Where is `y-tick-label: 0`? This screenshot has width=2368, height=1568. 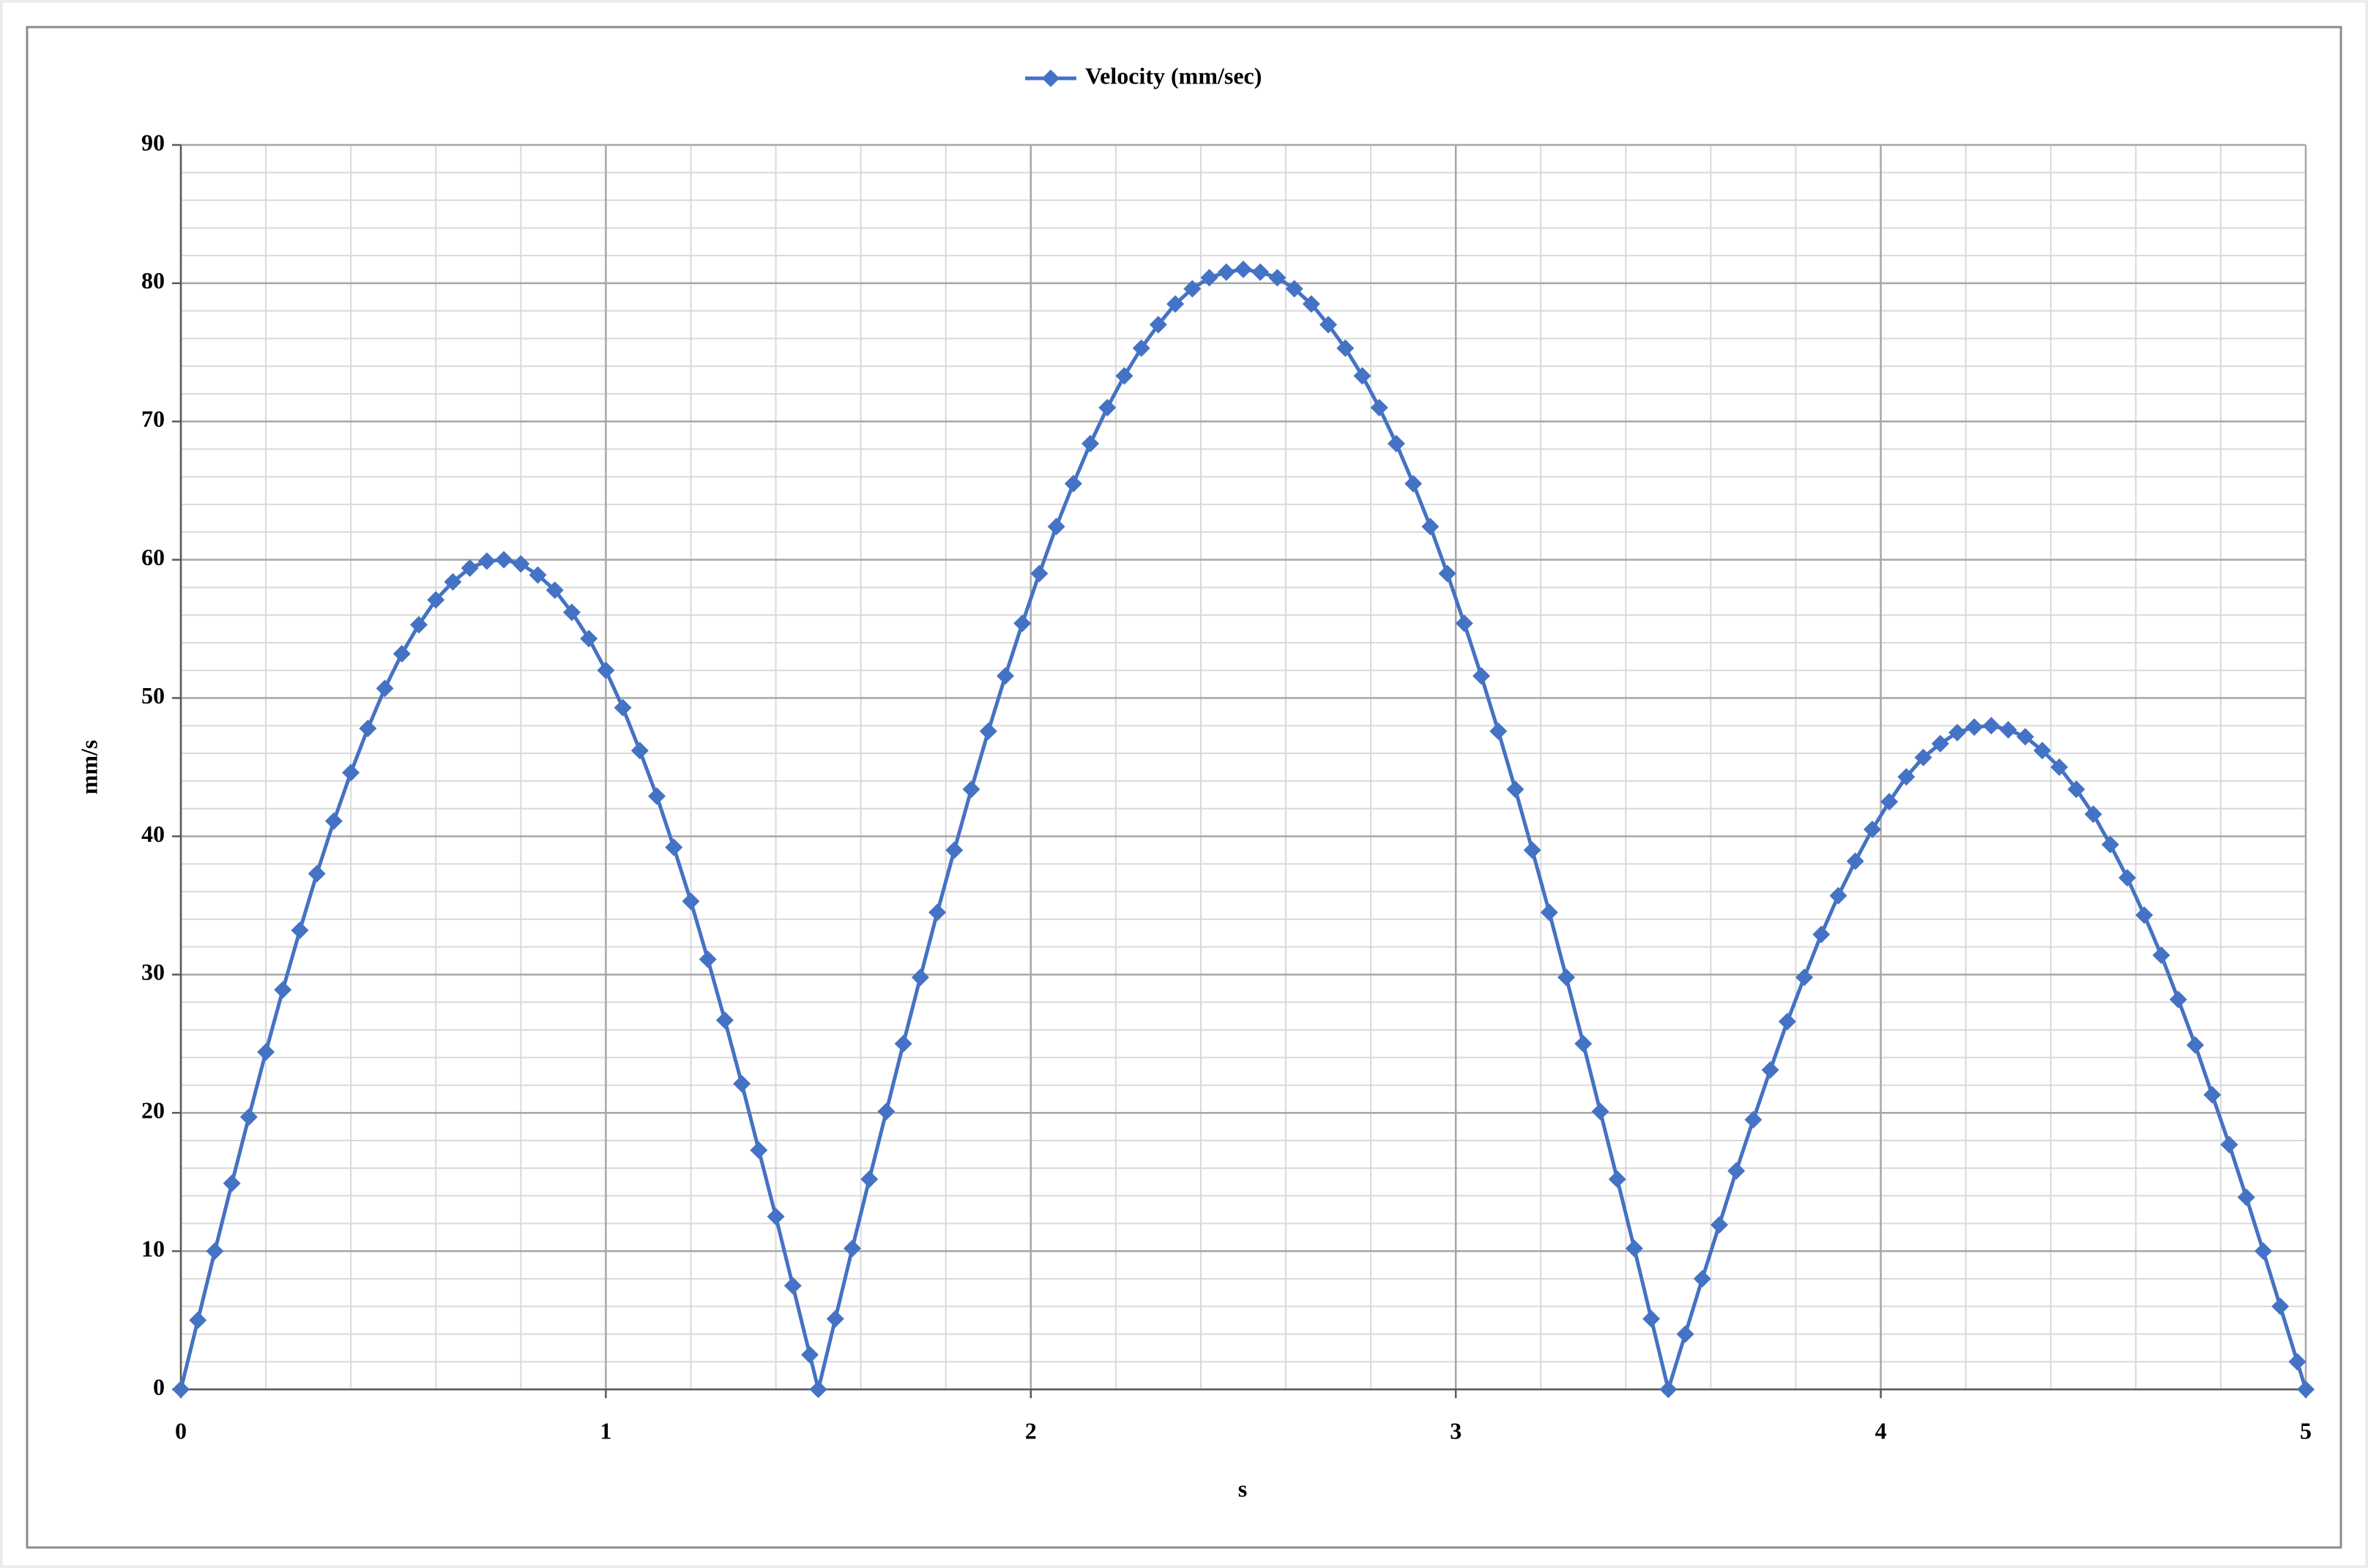 y-tick-label: 0 is located at coordinates (159, 1386).